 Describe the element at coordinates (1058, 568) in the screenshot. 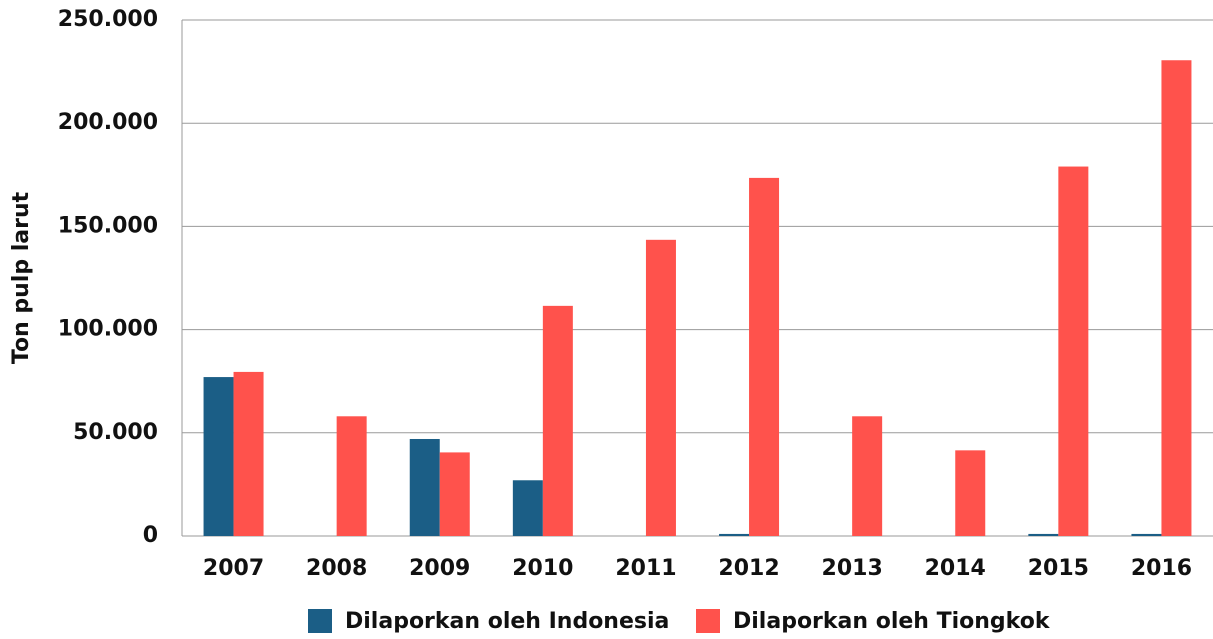

I see `x-tick-label: 2015` at that location.